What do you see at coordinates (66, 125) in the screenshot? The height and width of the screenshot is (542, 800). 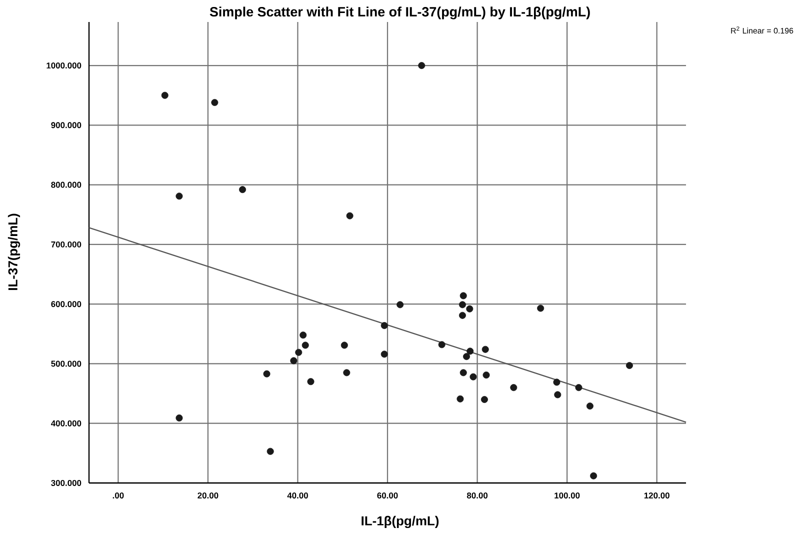 I see `y-tick-label: 900.000` at bounding box center [66, 125].